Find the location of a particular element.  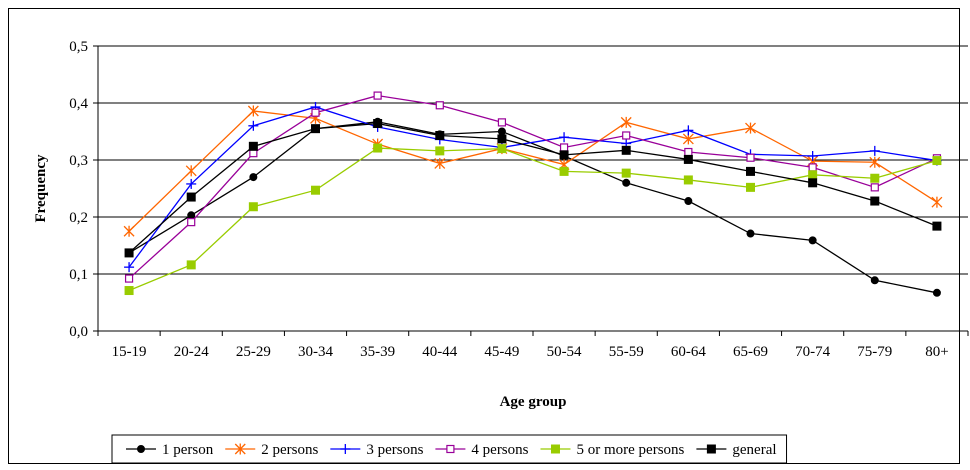

legend-item: 1 person is located at coordinates (170, 450).